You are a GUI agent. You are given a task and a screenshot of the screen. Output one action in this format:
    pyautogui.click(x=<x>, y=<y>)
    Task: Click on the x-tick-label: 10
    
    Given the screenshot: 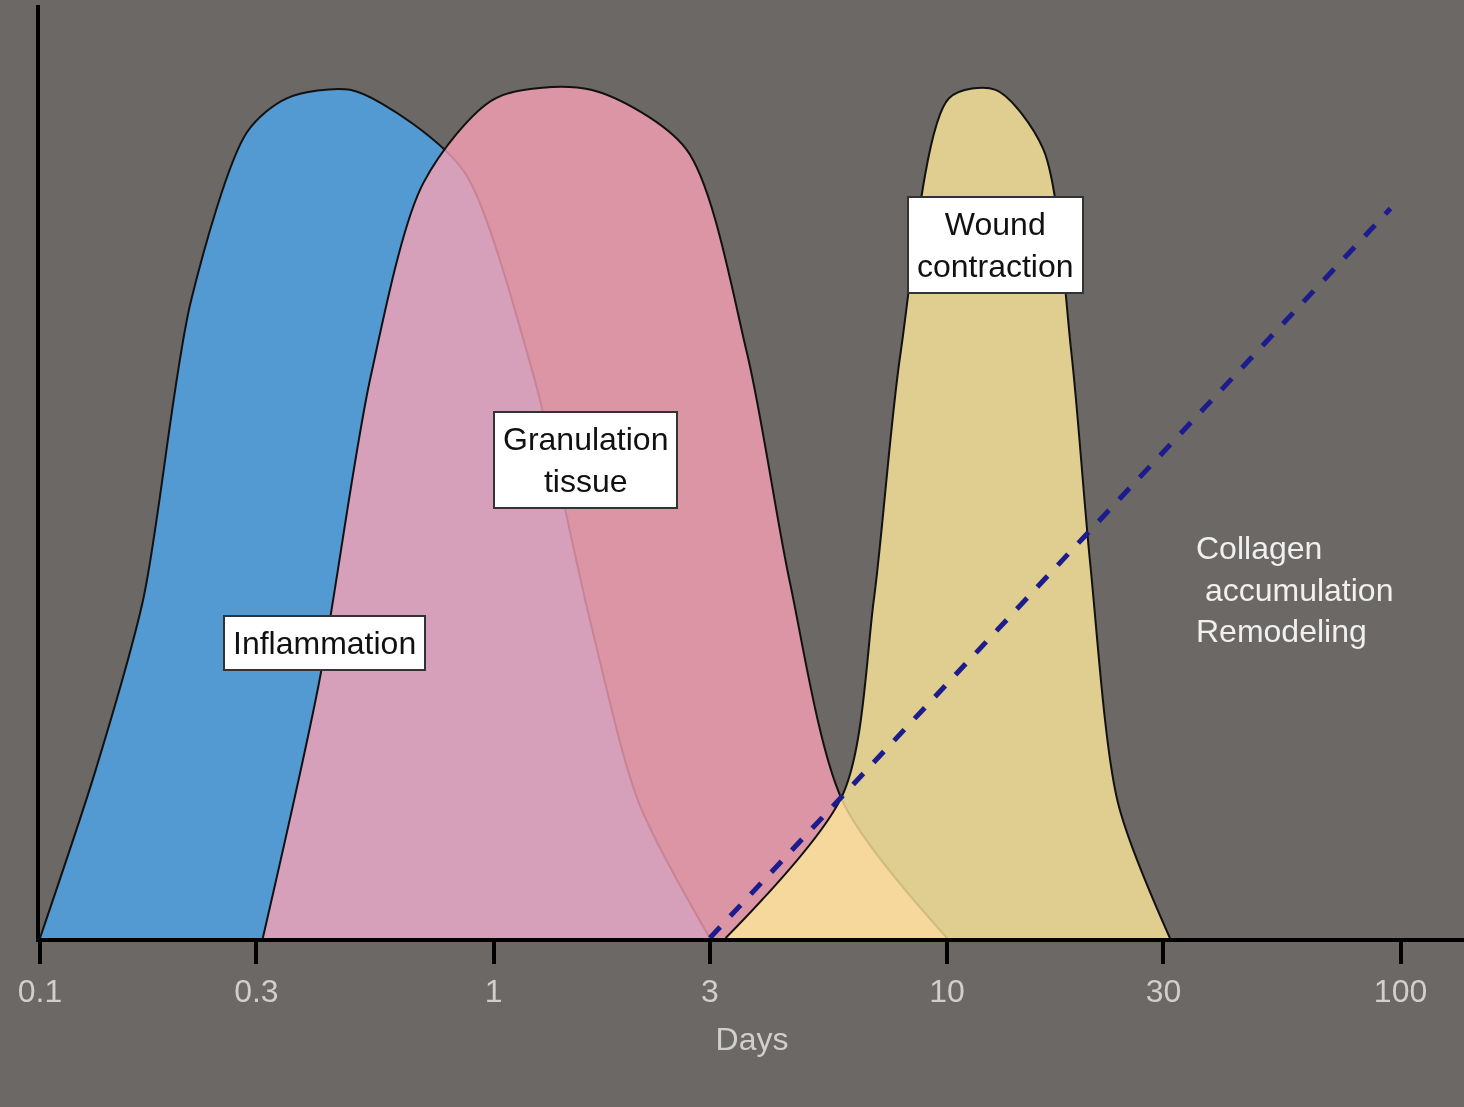 What is the action you would take?
    pyautogui.click(x=947, y=991)
    